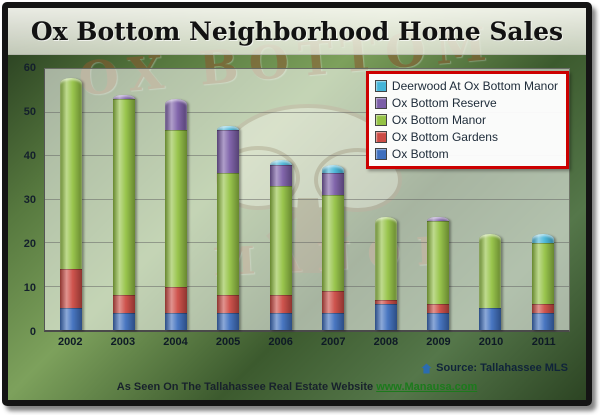 This screenshot has height=415, width=600. Describe the element at coordinates (426, 368) in the screenshot. I see `source-icon` at that location.